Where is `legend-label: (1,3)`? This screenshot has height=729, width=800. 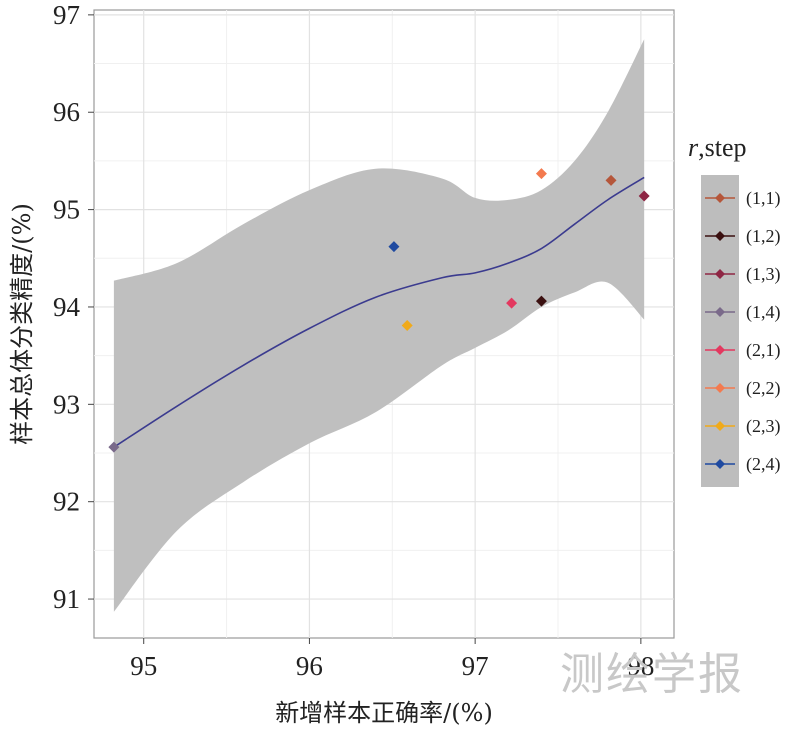 legend-label: (1,3) is located at coordinates (763, 274).